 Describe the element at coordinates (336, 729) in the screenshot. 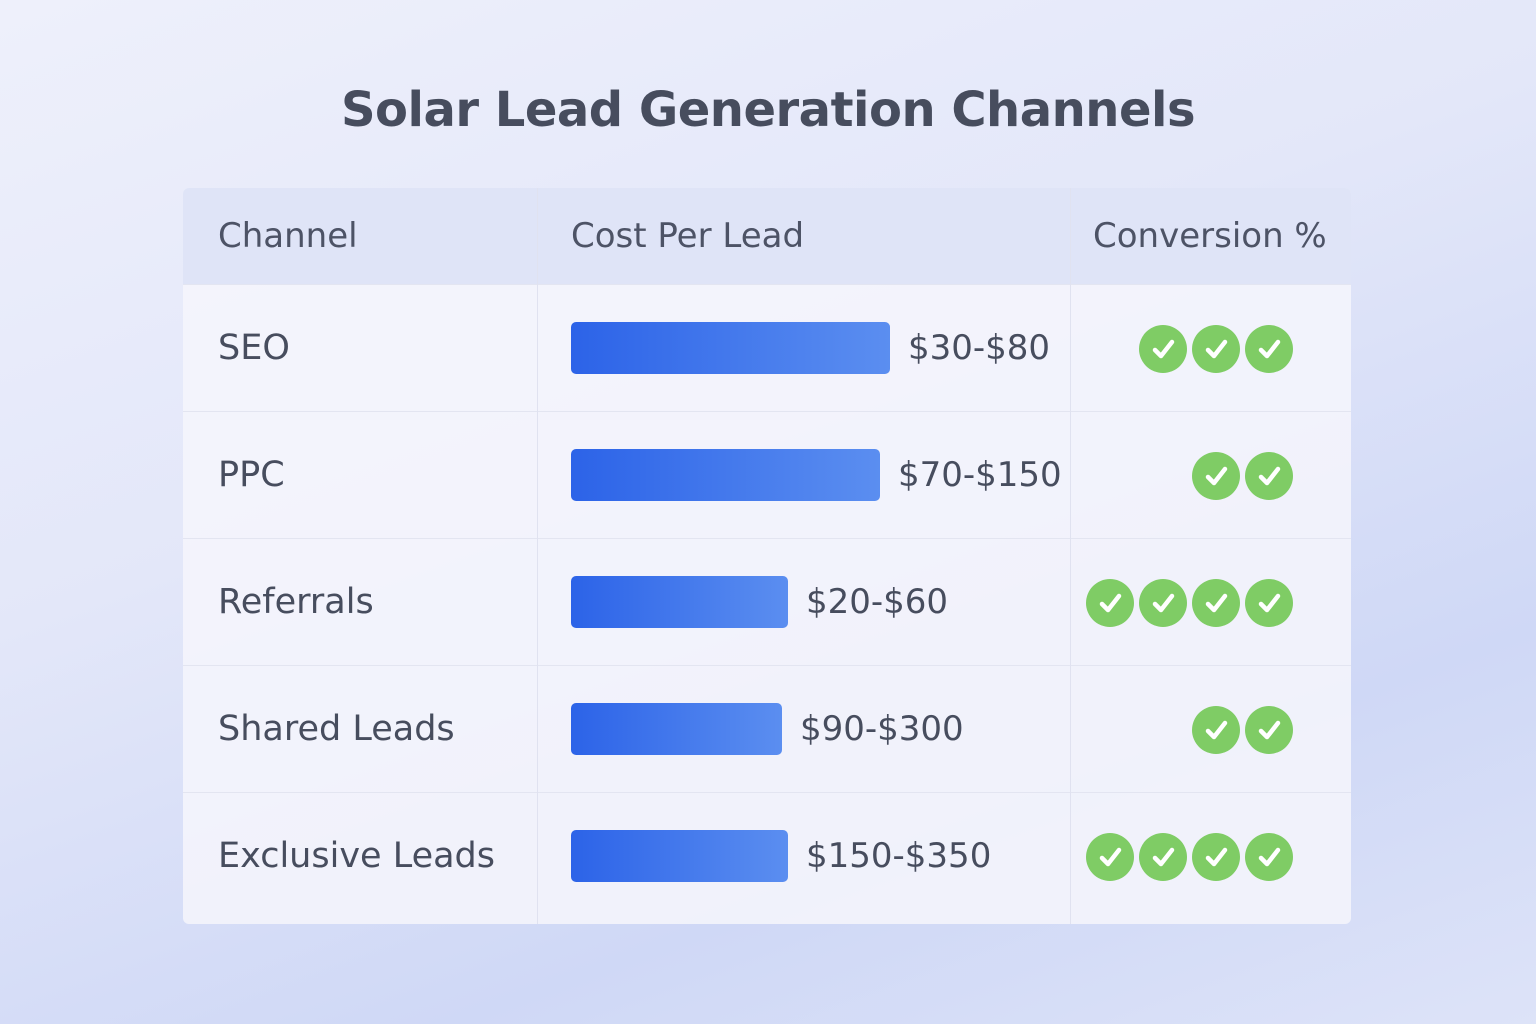

I see `channel-name: Shared Leads` at that location.